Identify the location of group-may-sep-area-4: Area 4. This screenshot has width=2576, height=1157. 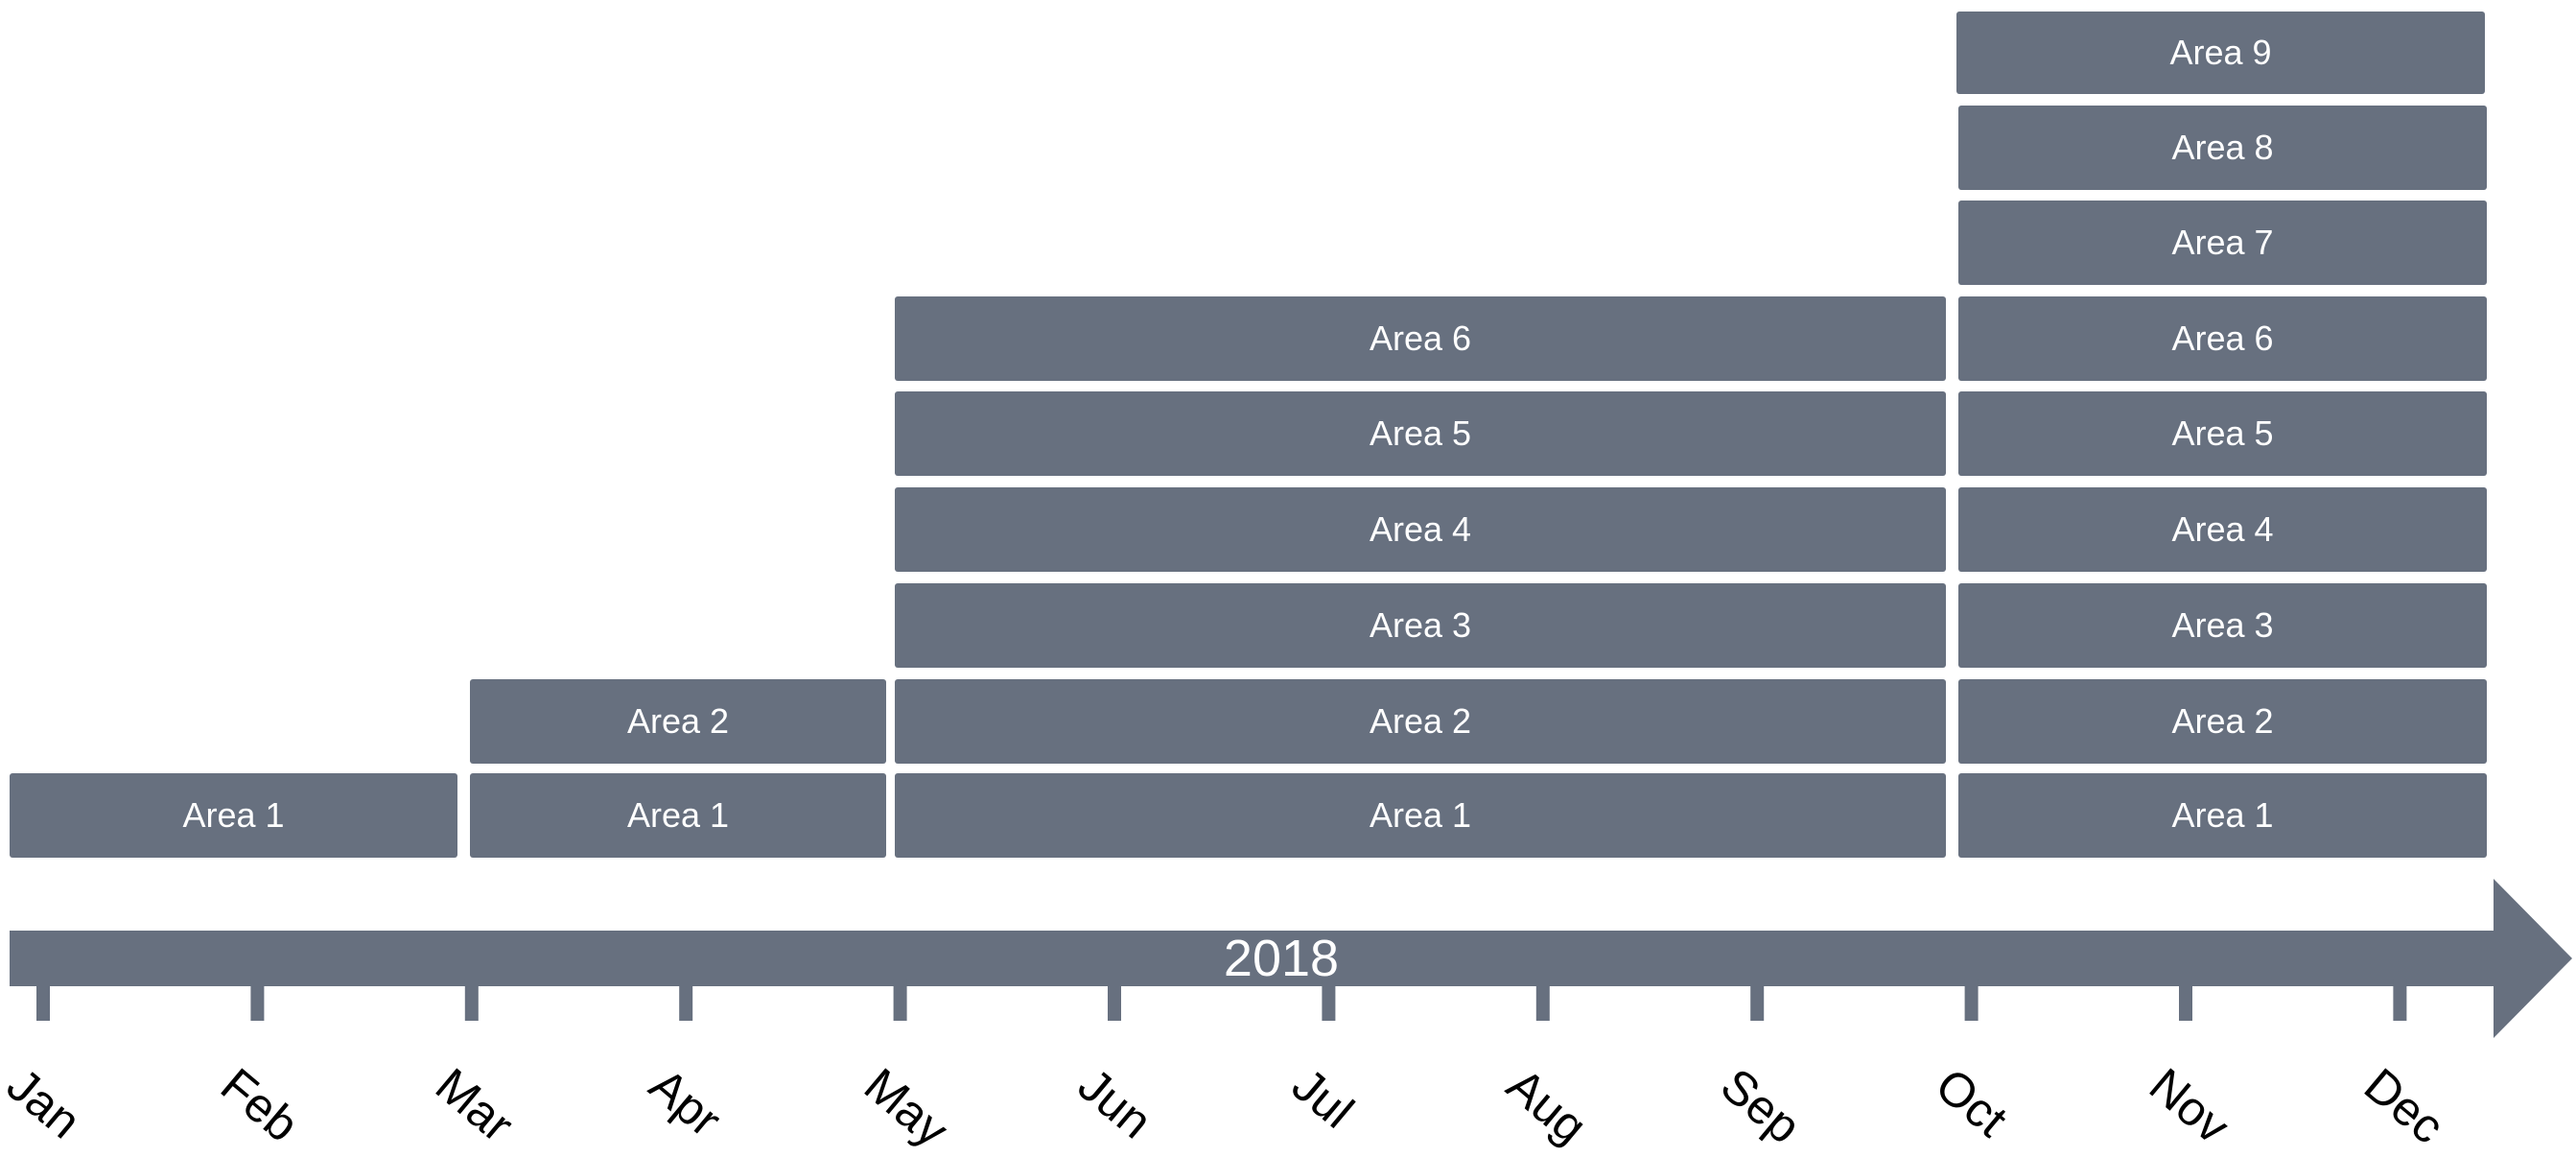
(1420, 529).